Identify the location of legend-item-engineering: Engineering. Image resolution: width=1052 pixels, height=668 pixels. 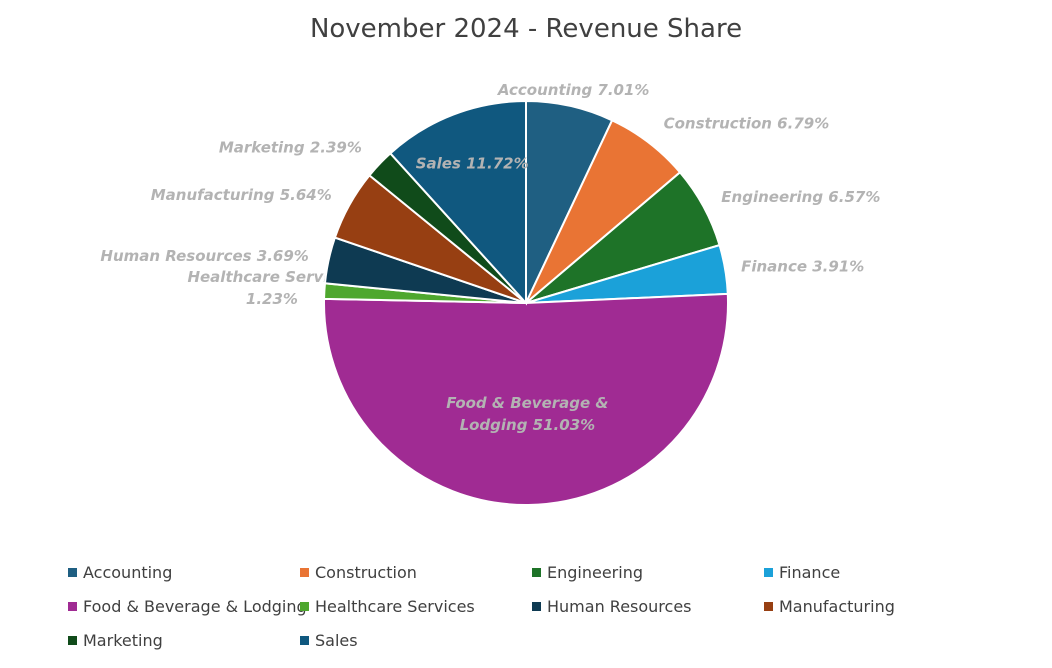
(587, 572).